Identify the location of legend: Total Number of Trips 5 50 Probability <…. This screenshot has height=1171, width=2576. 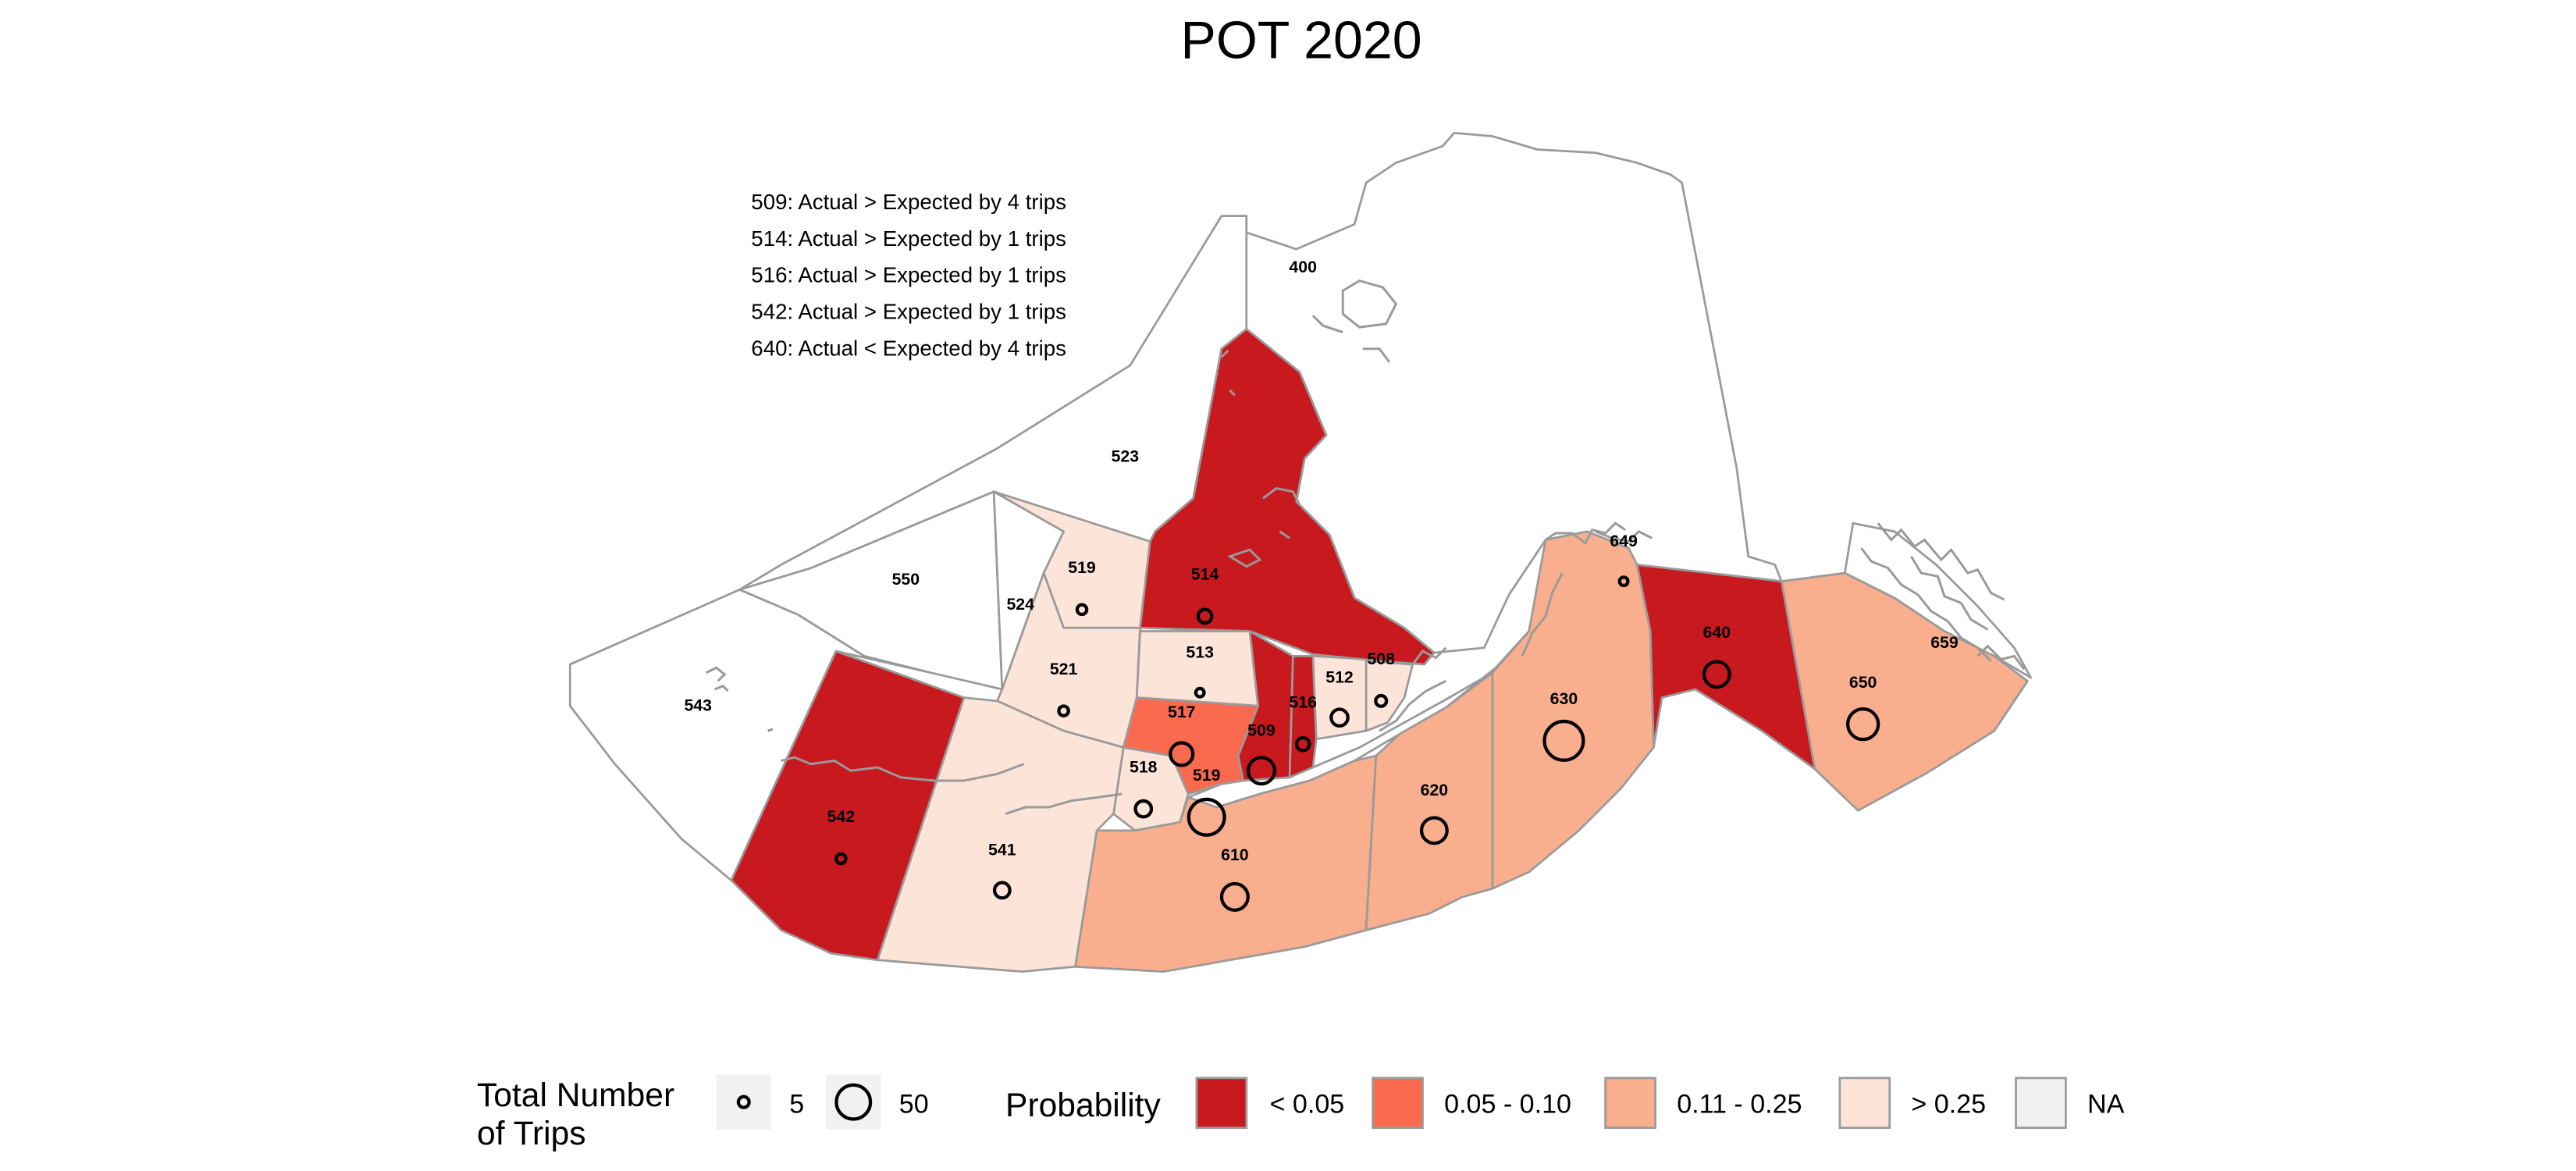
(1301, 1113).